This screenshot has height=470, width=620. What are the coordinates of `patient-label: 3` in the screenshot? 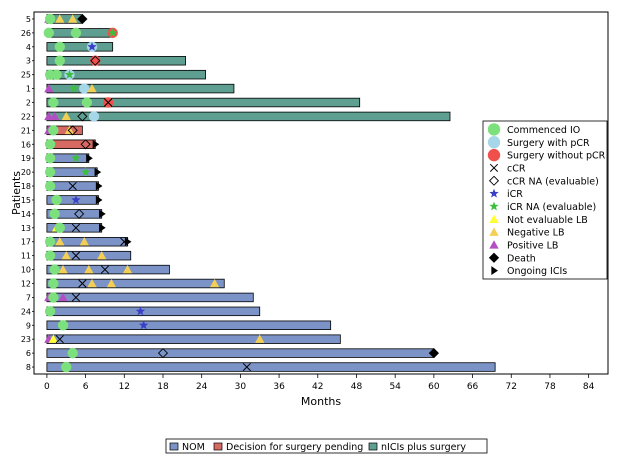 It's located at (28, 61).